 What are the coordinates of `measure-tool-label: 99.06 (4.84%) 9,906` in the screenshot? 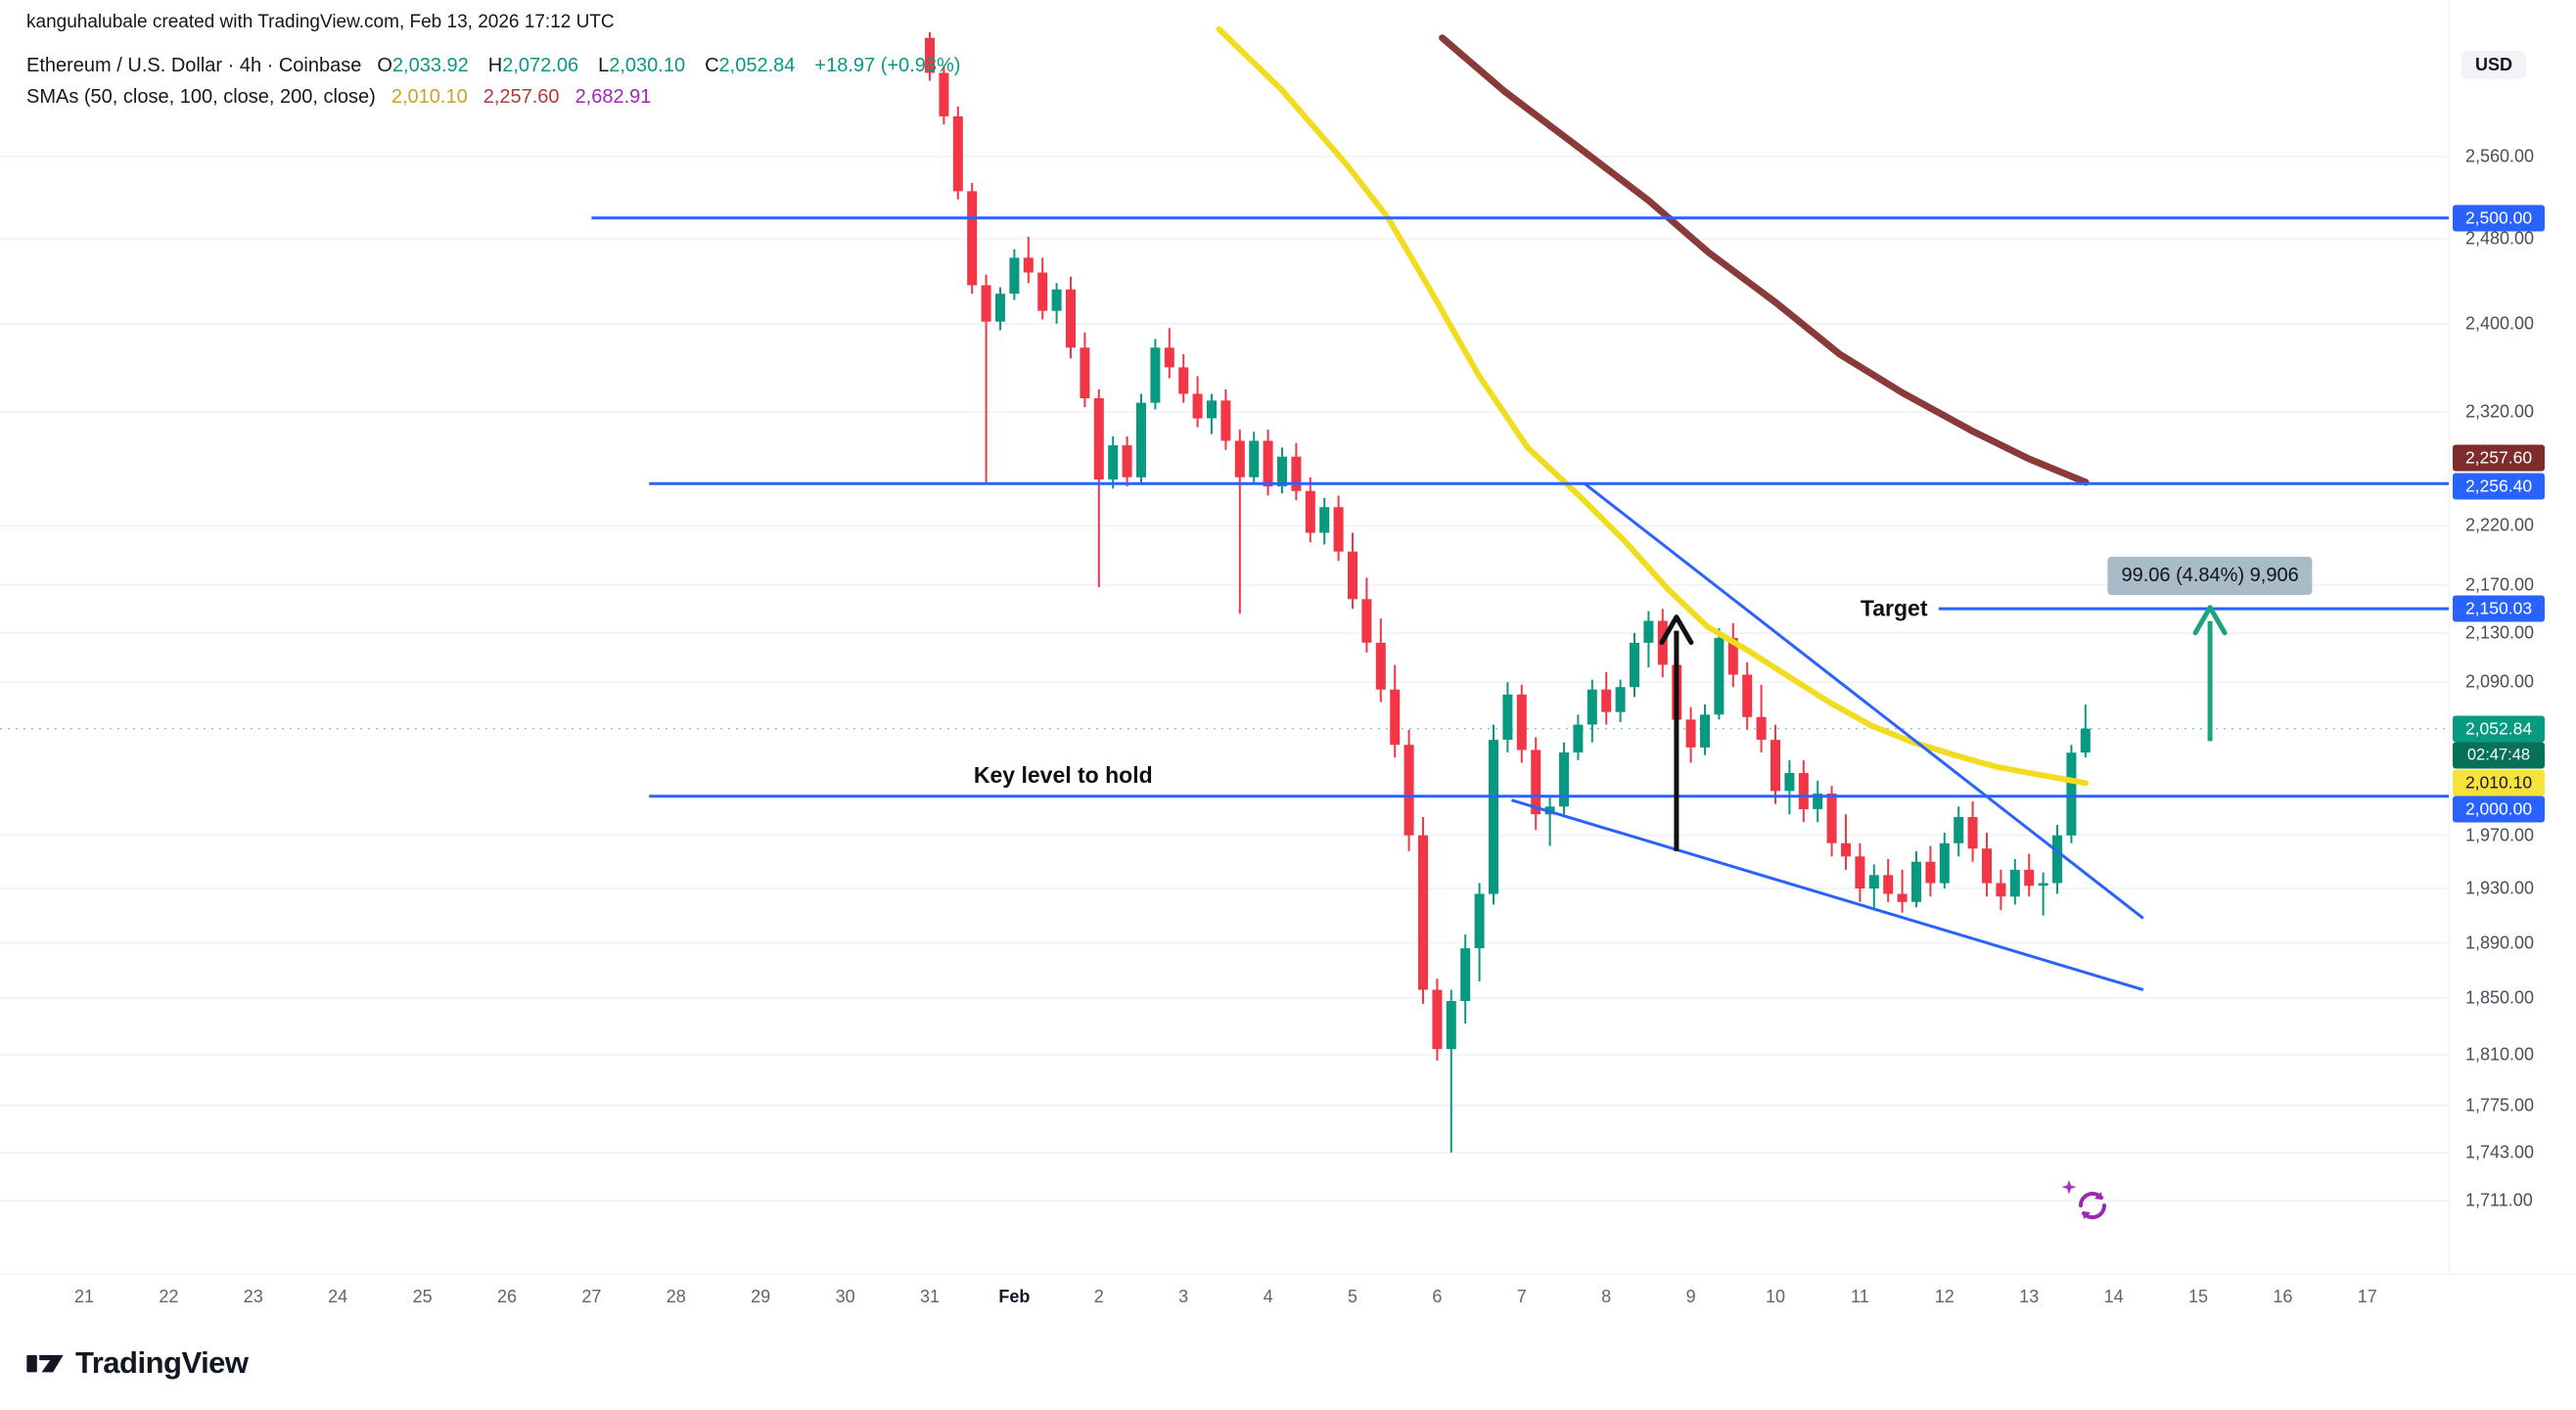 It's located at (2210, 576).